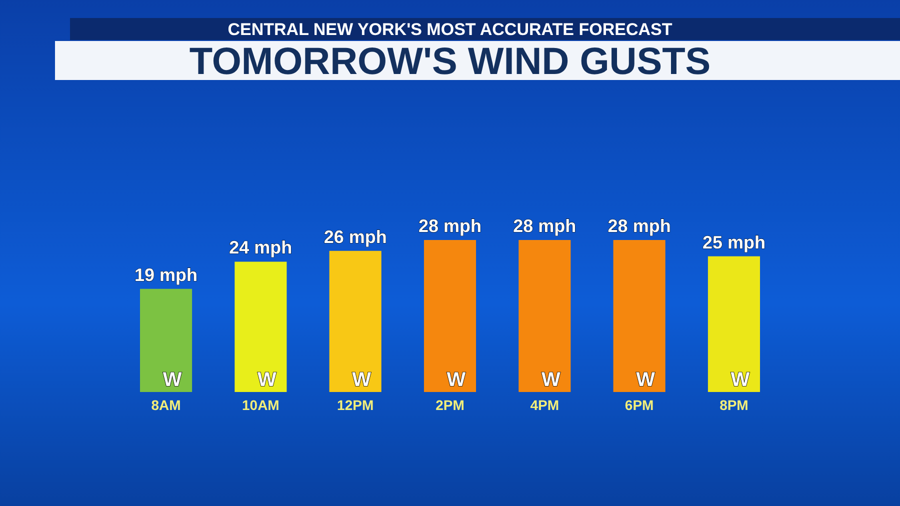  Describe the element at coordinates (450, 405) in the screenshot. I see `x-tick-label: 2PM` at that location.